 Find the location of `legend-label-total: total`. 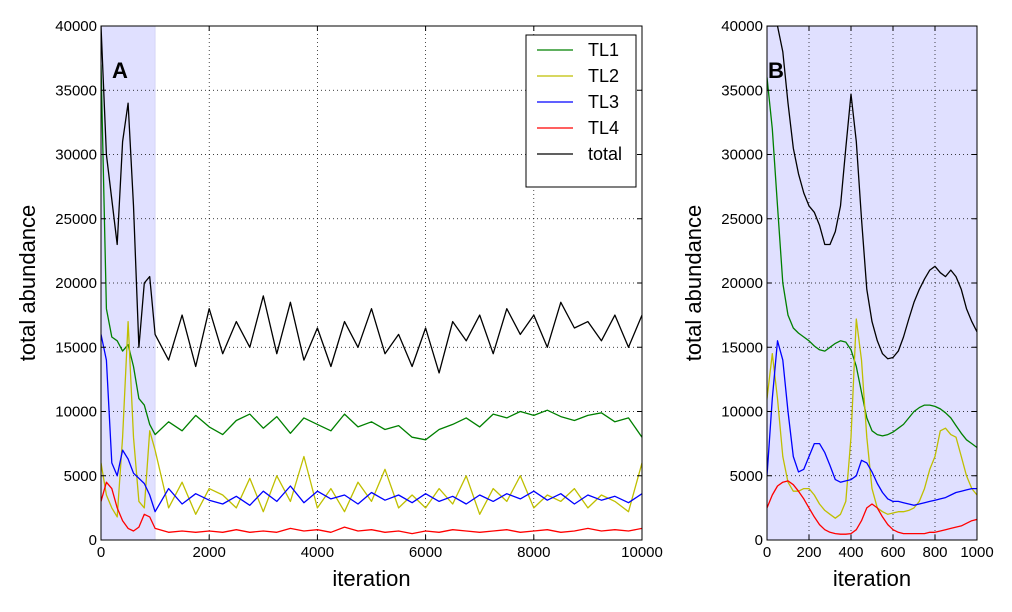

legend-label-total: total is located at coordinates (605, 154).